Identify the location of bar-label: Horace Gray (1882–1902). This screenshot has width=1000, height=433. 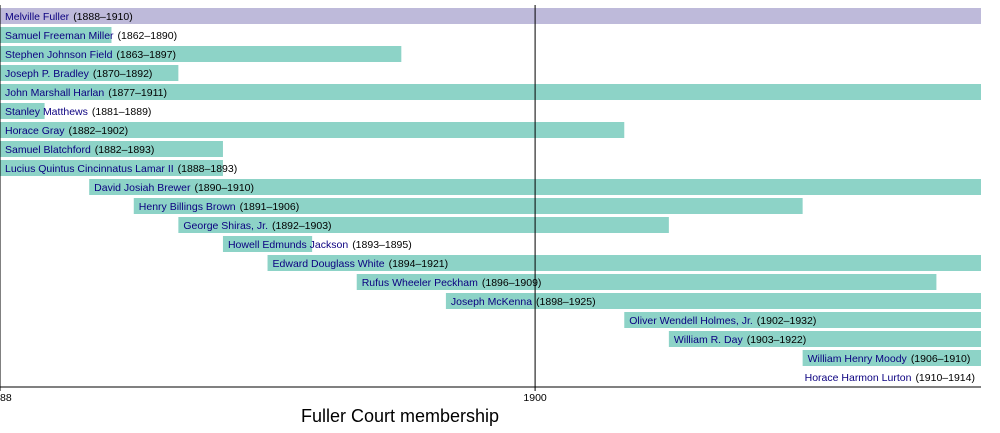
(66, 131).